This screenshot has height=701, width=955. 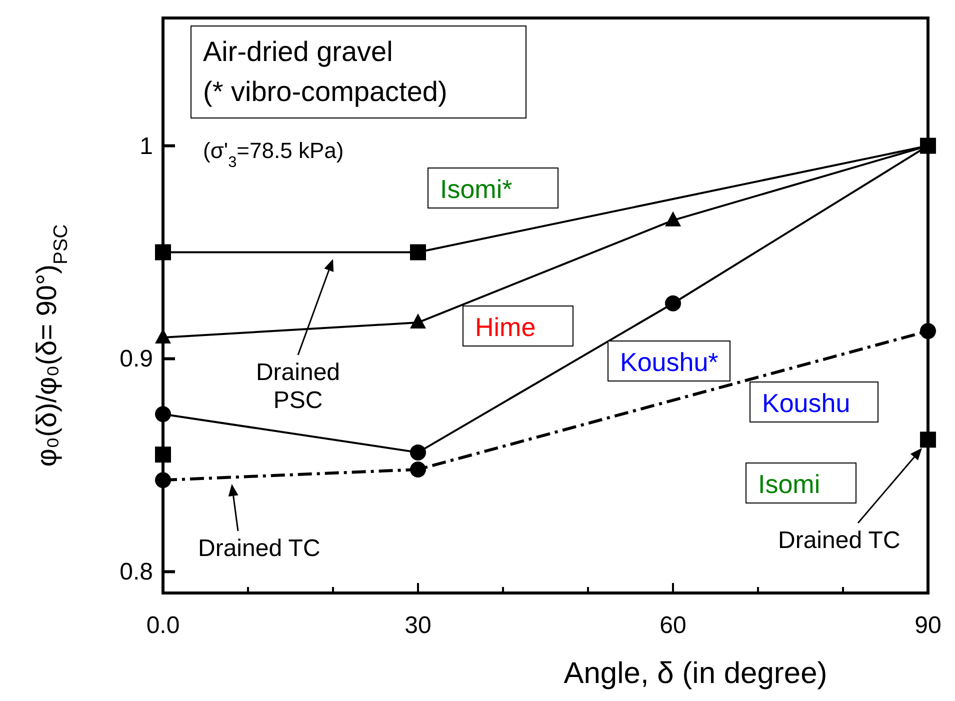 I want to click on annotation: (σ'$_{3}$=78.5 kPa), so click(x=273, y=154).